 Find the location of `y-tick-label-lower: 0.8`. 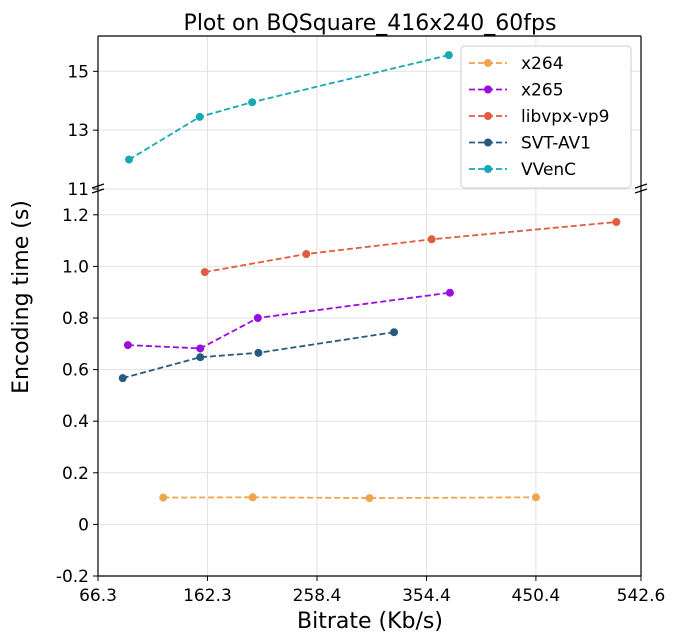

y-tick-label-lower: 0.8 is located at coordinates (75, 319).